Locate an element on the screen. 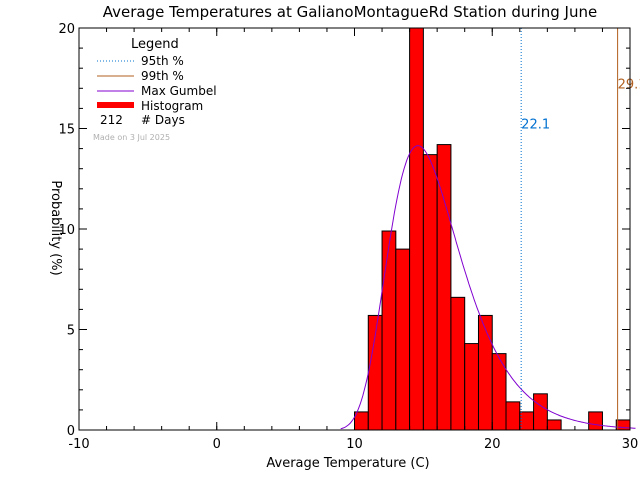 This screenshot has height=480, width=640. legend-days-label: # Days is located at coordinates (163, 120).